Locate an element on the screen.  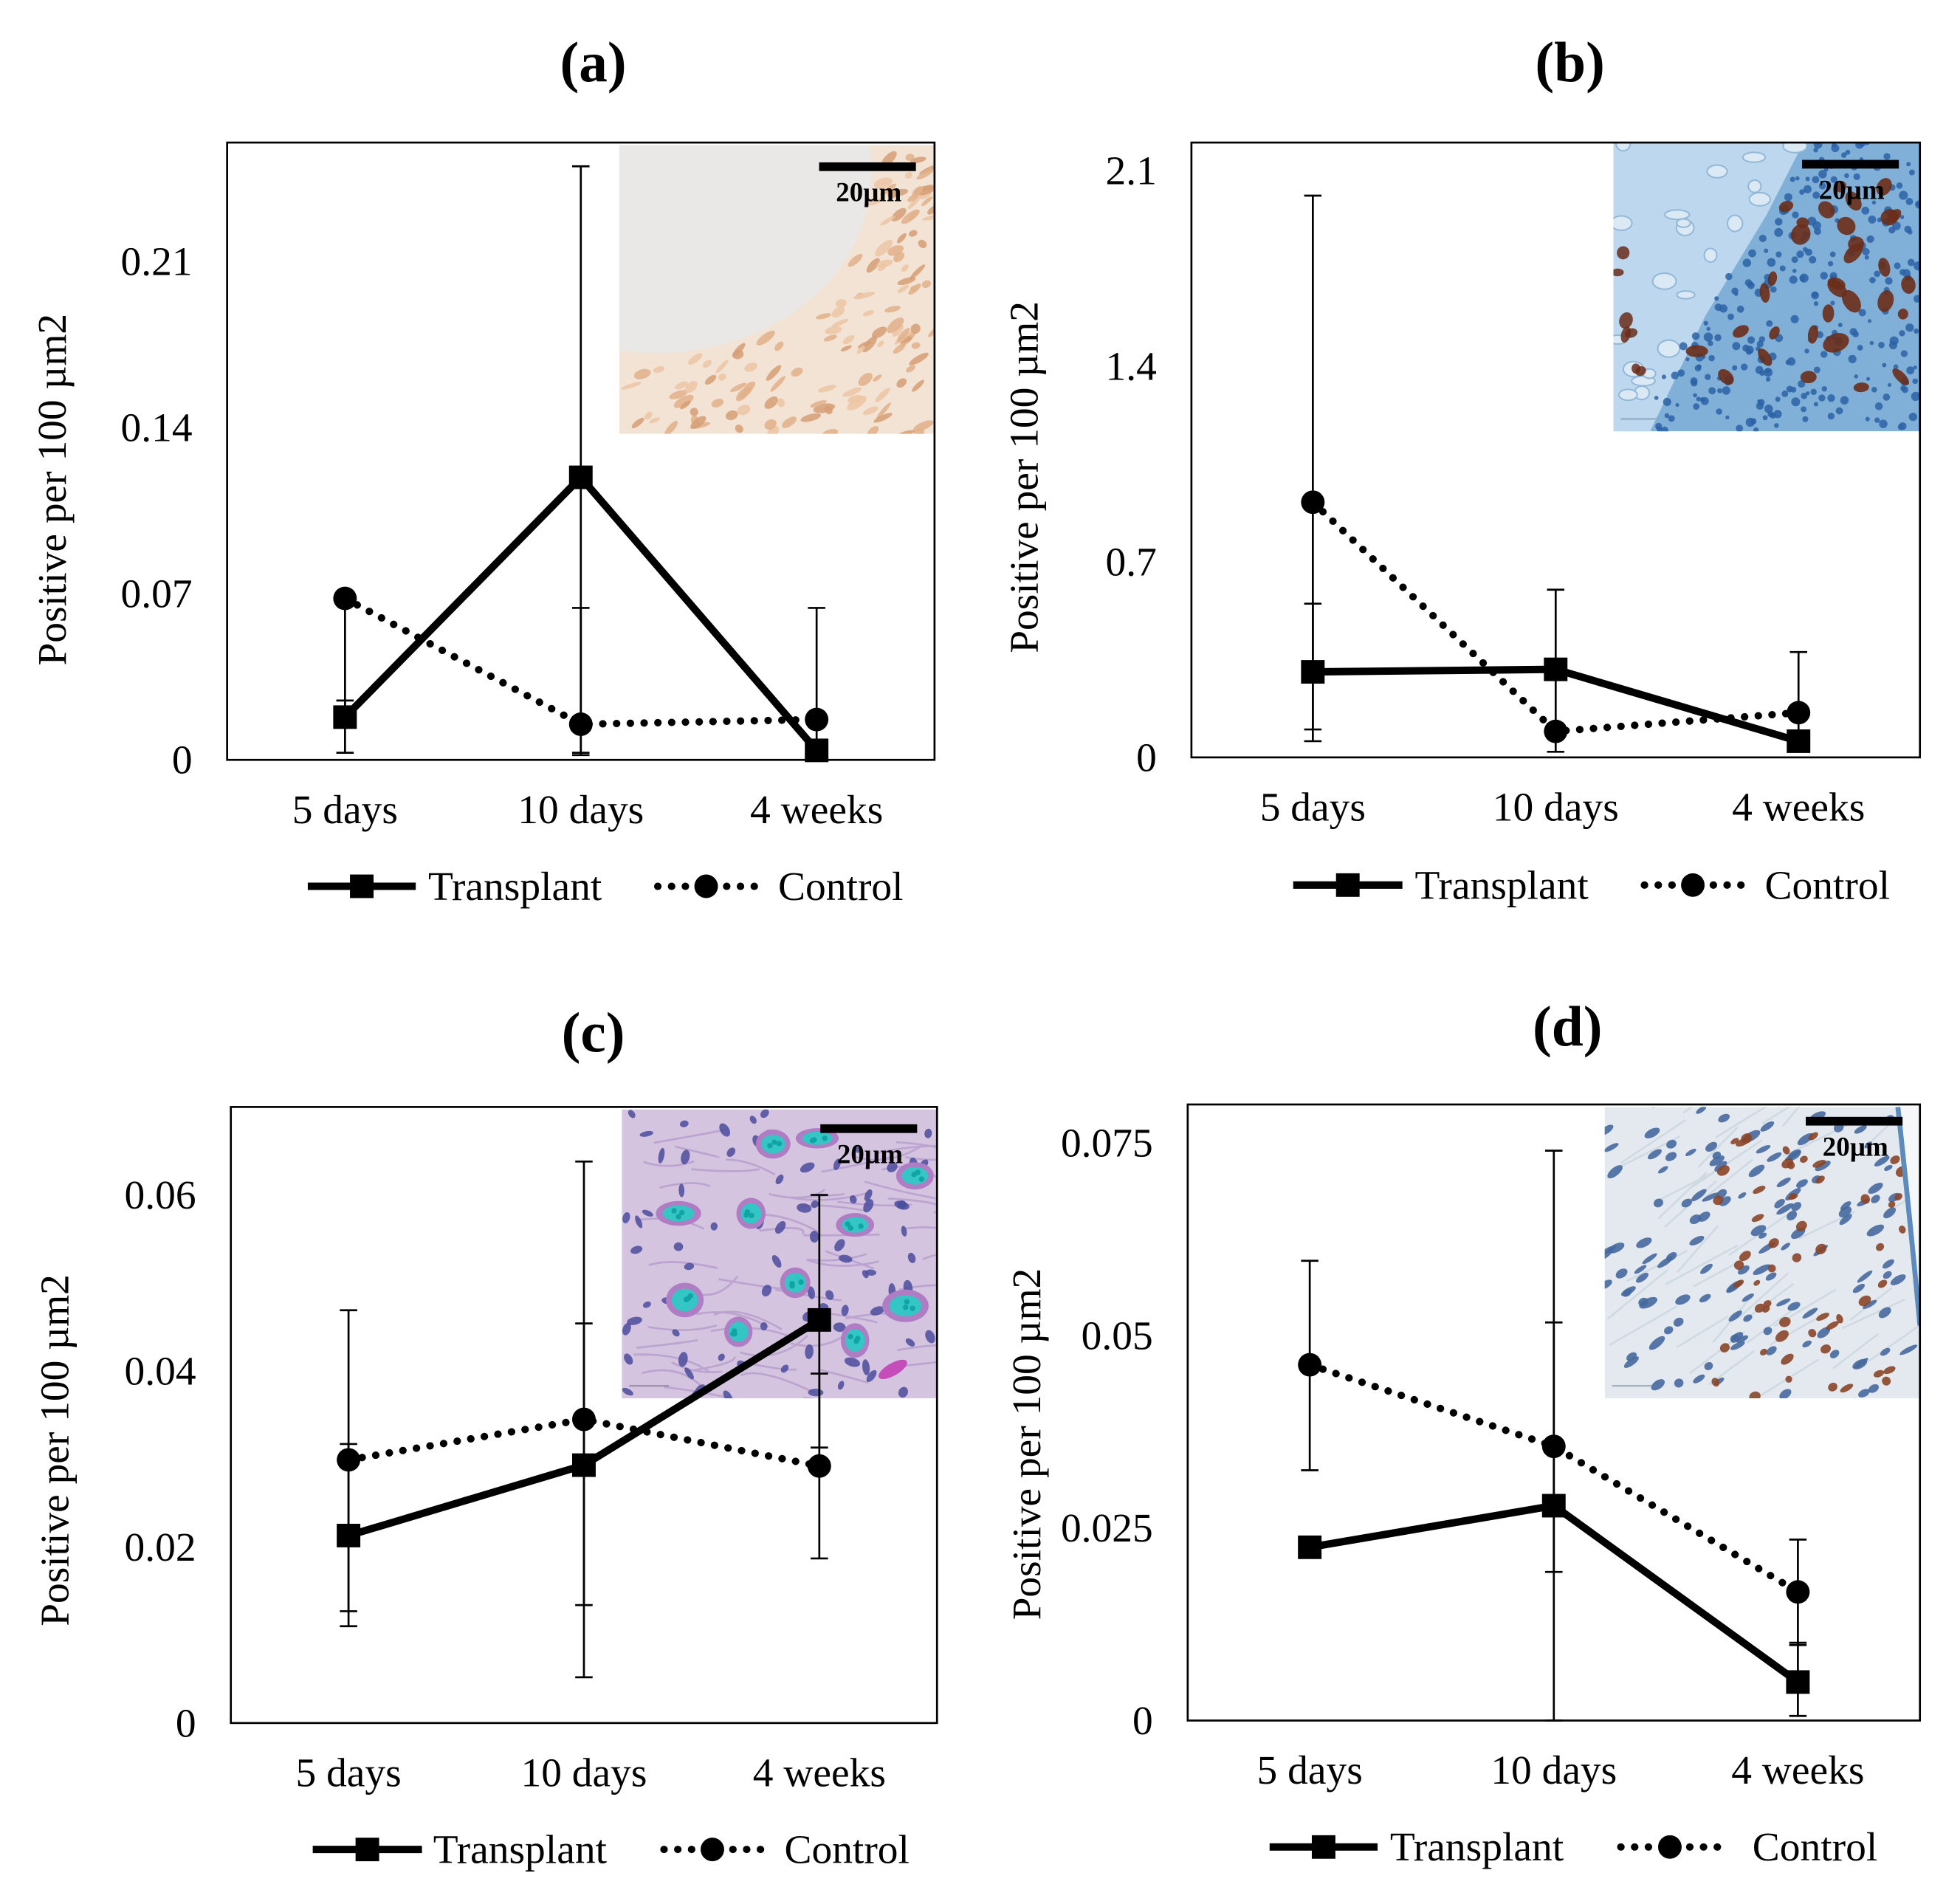
y-tick-label: 0.04 is located at coordinates (160, 1372).